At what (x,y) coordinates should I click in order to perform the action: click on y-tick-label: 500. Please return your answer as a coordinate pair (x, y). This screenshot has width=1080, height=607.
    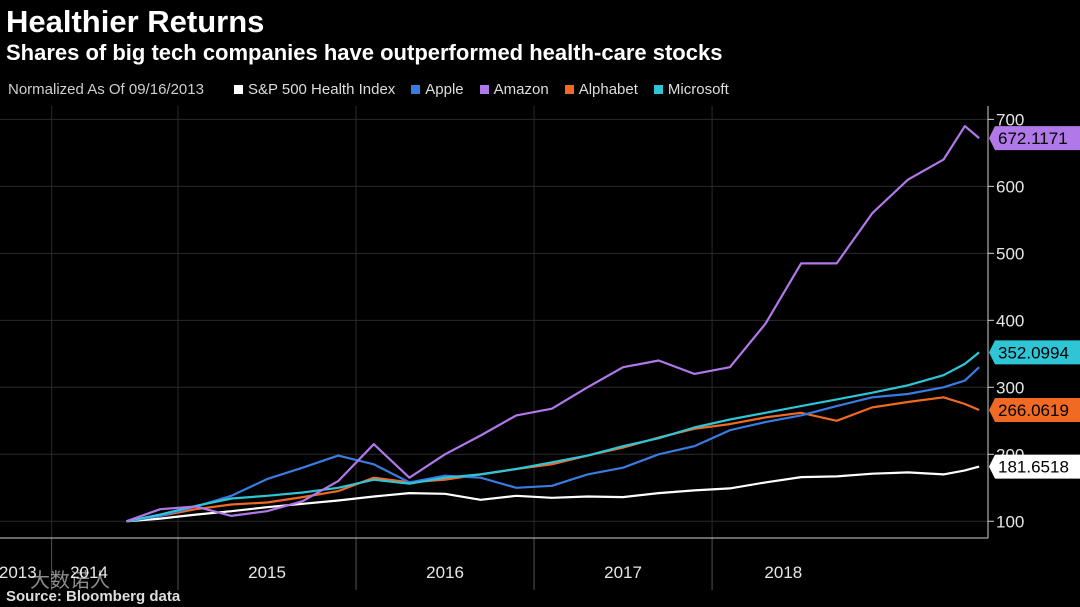
    Looking at the image, I should click on (1010, 253).